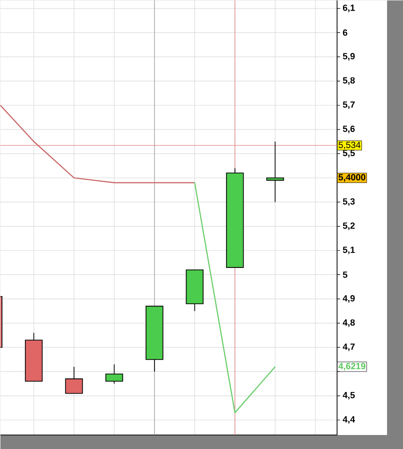 The height and width of the screenshot is (449, 403). I want to click on y-tick-label: 6, so click(345, 32).